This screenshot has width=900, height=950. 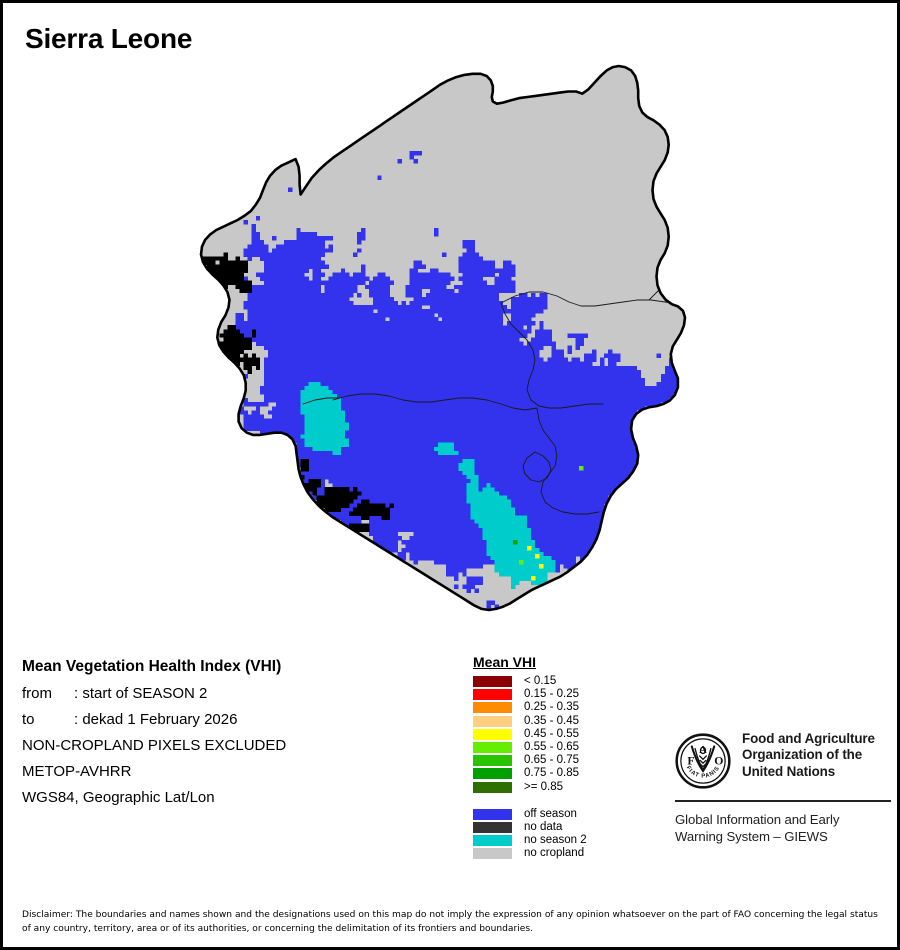 I want to click on legend-special-row: off season, so click(x=530, y=814).